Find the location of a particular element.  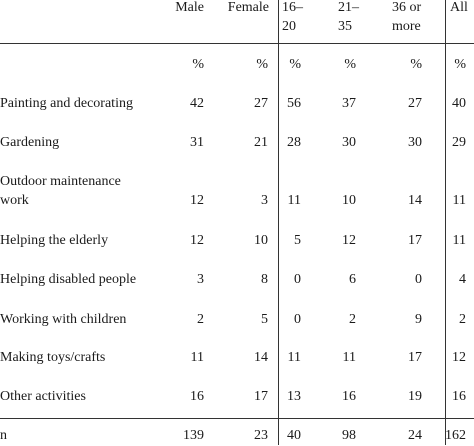

header-female: Female is located at coordinates (248, 7).